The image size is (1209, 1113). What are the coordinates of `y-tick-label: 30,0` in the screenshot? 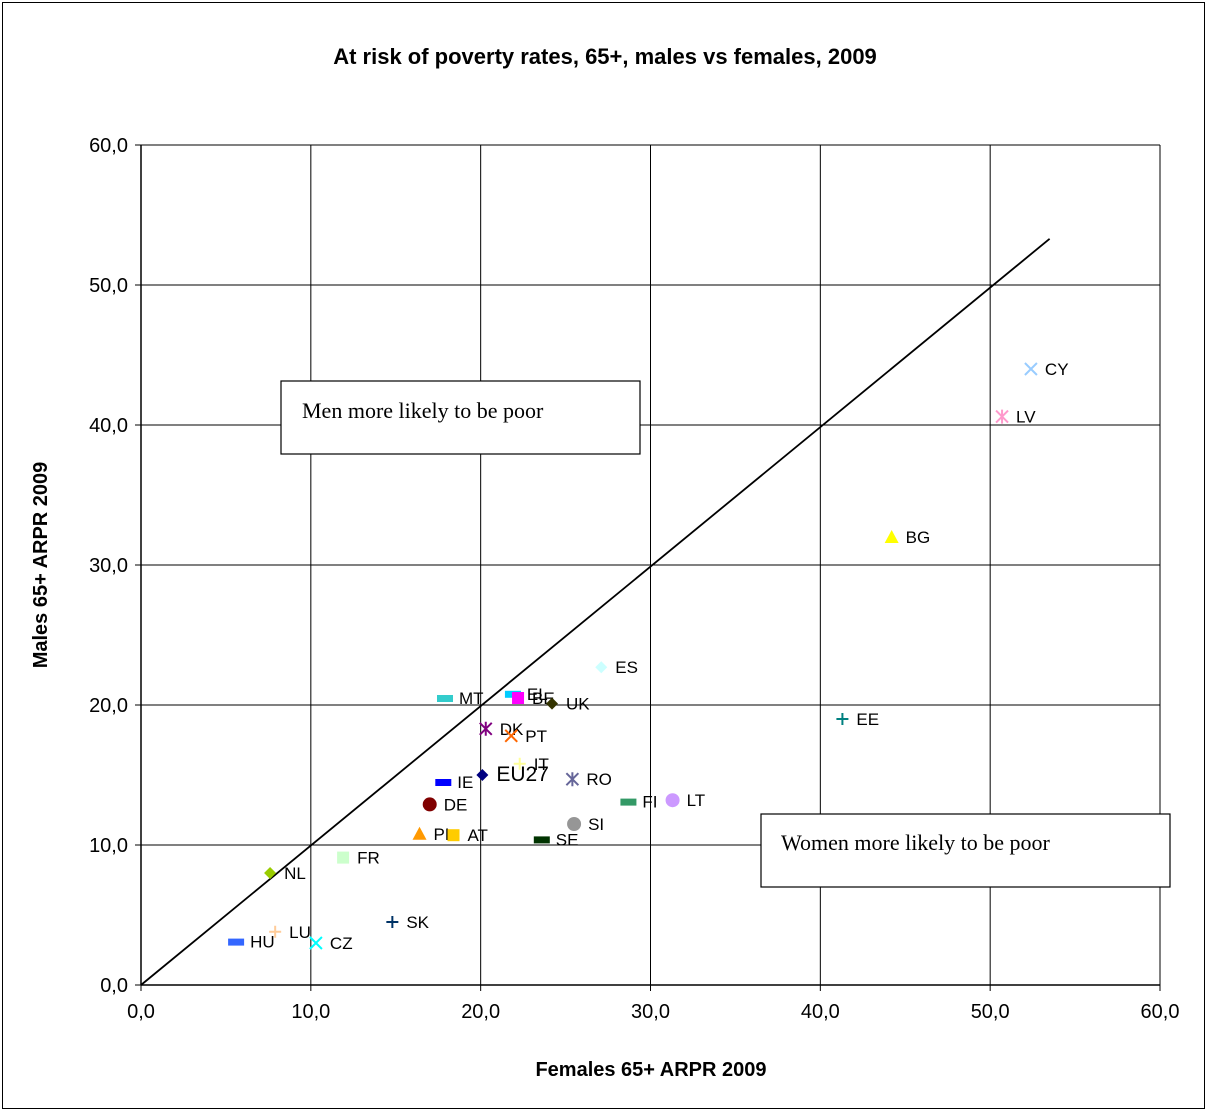 It's located at (108, 566).